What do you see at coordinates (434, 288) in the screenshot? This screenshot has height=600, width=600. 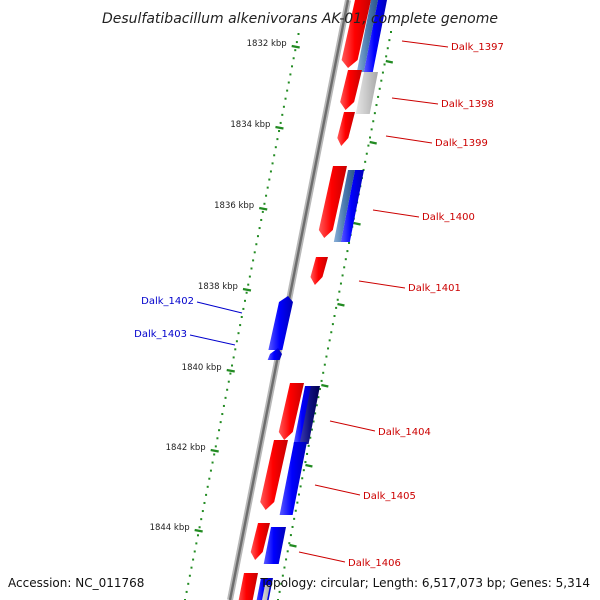 I see `gene-label-dalk-1401: Dalk_1401` at bounding box center [434, 288].